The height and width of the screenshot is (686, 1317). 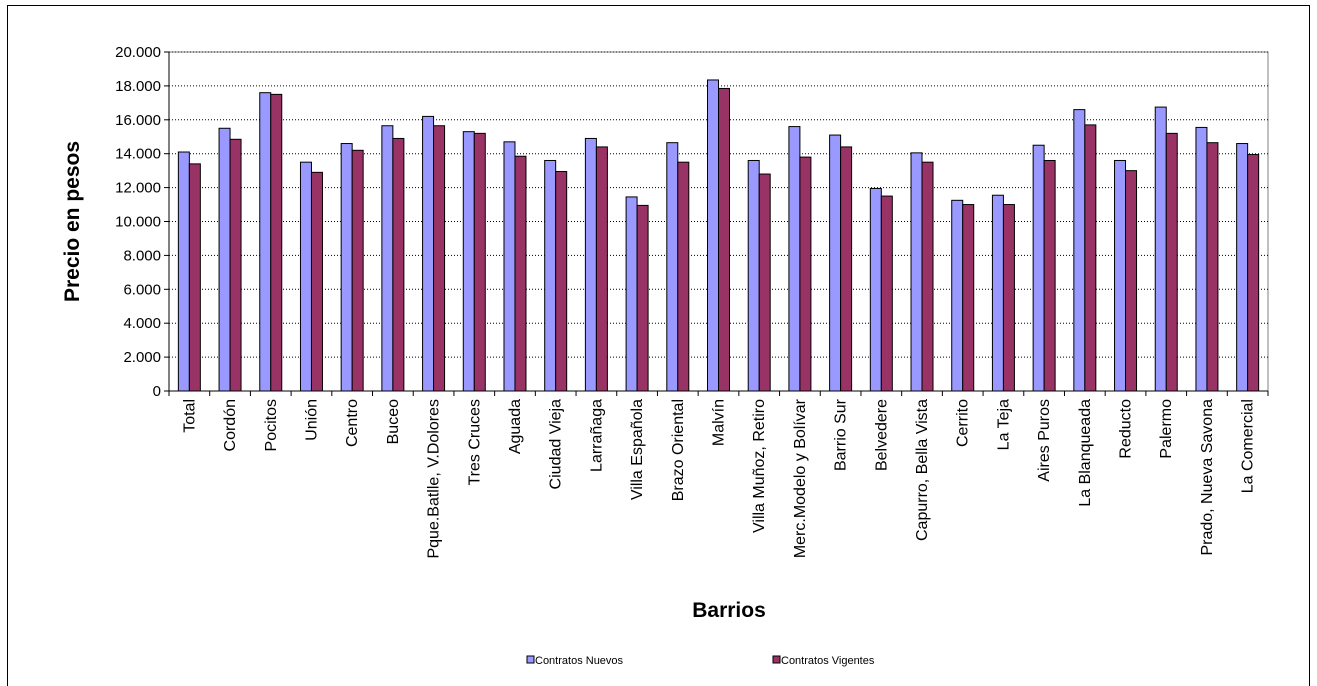 What do you see at coordinates (1044, 440) in the screenshot?
I see `x-tick-label: Aires Puros` at bounding box center [1044, 440].